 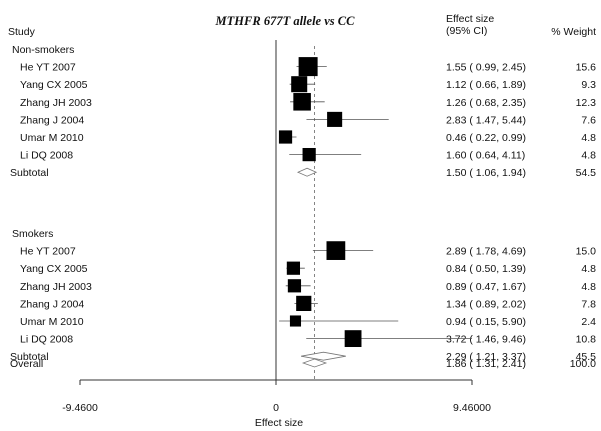 I want to click on overall-diamond, so click(x=314, y=363).